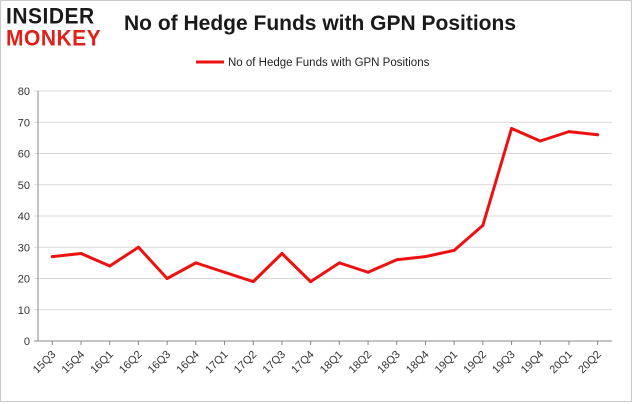 Image resolution: width=634 pixels, height=404 pixels. What do you see at coordinates (504, 363) in the screenshot?
I see `x-tick-label: 19Q3` at bounding box center [504, 363].